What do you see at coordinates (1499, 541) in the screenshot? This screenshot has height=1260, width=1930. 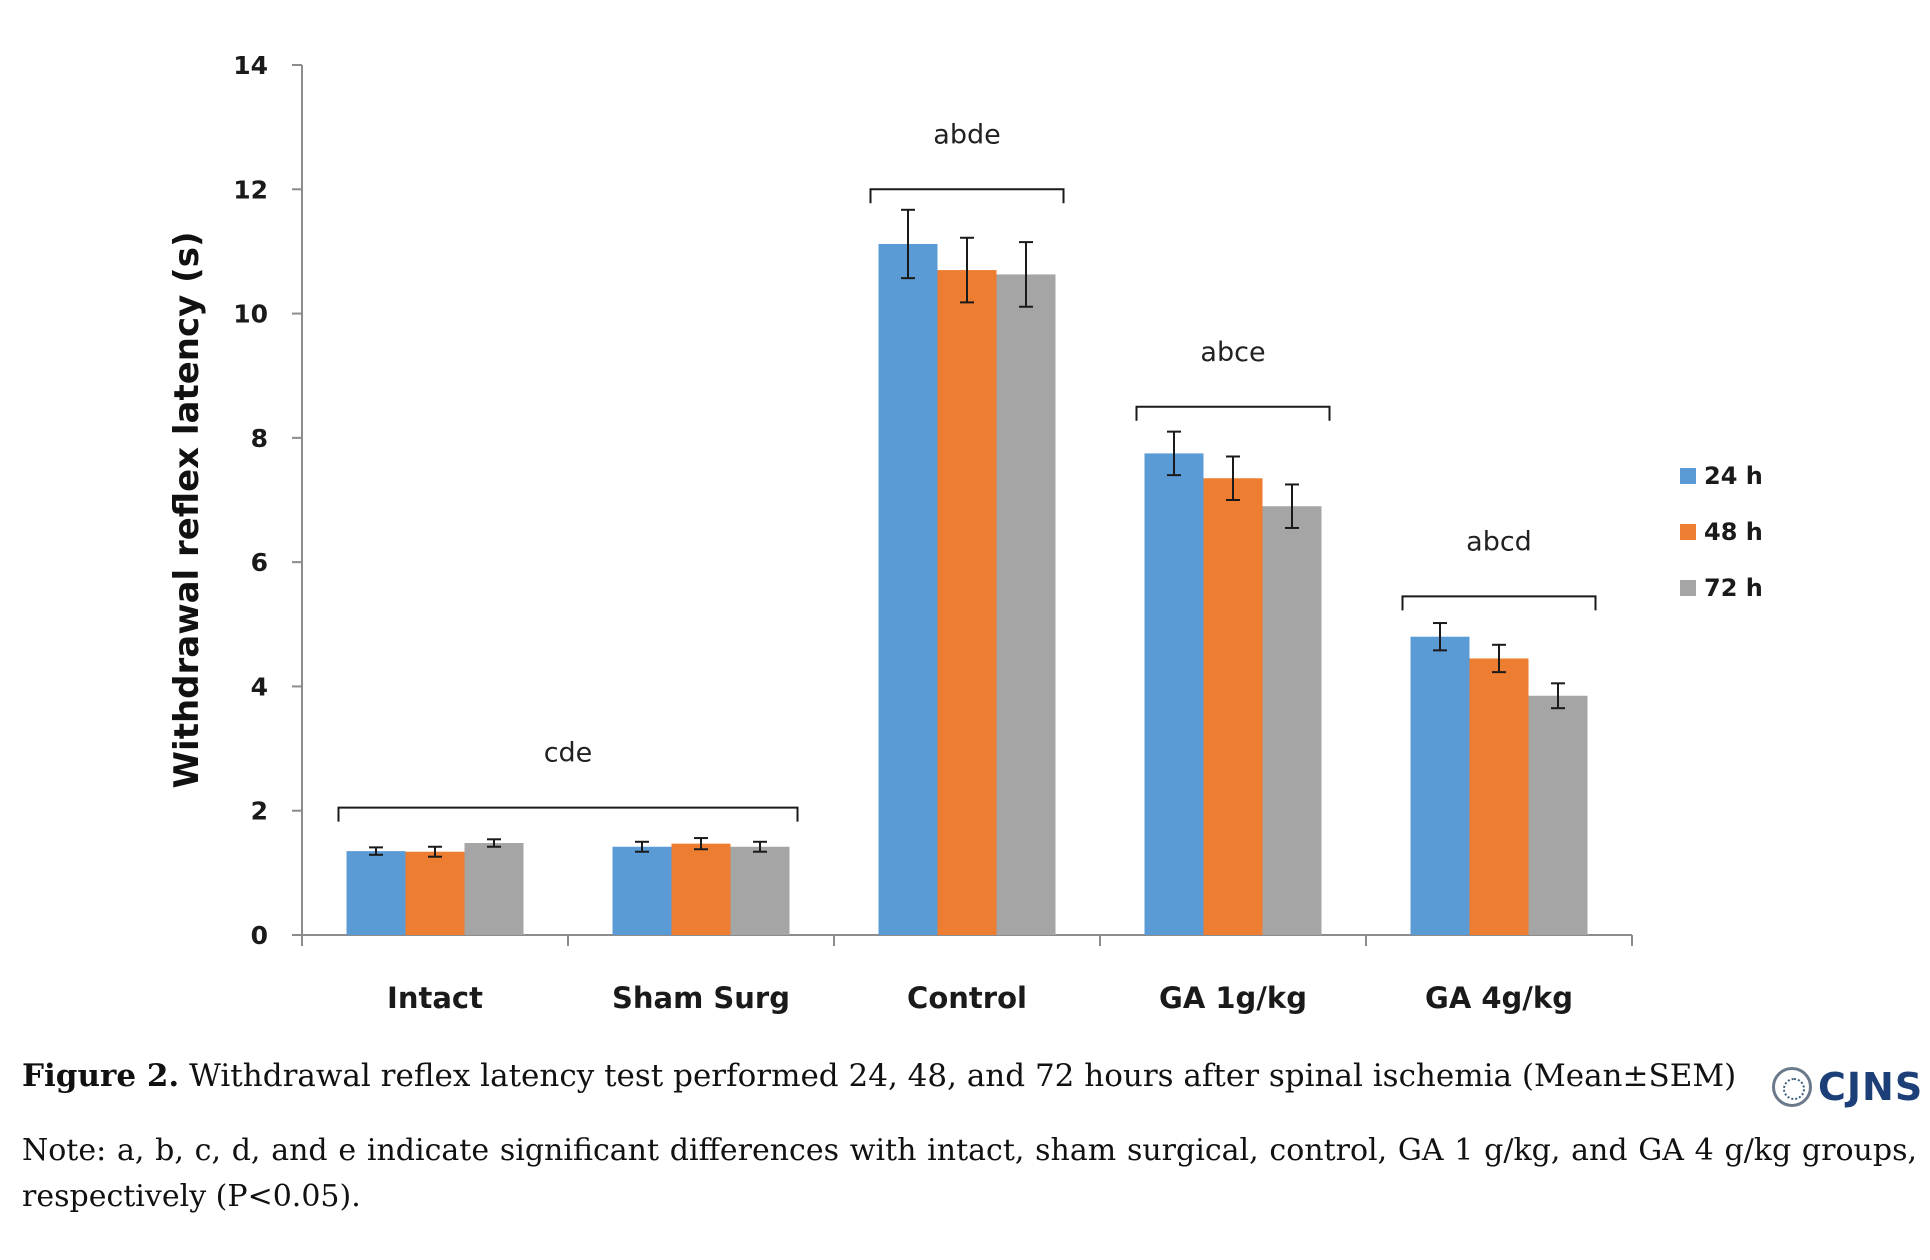 I see `significance-label: abcd` at bounding box center [1499, 541].